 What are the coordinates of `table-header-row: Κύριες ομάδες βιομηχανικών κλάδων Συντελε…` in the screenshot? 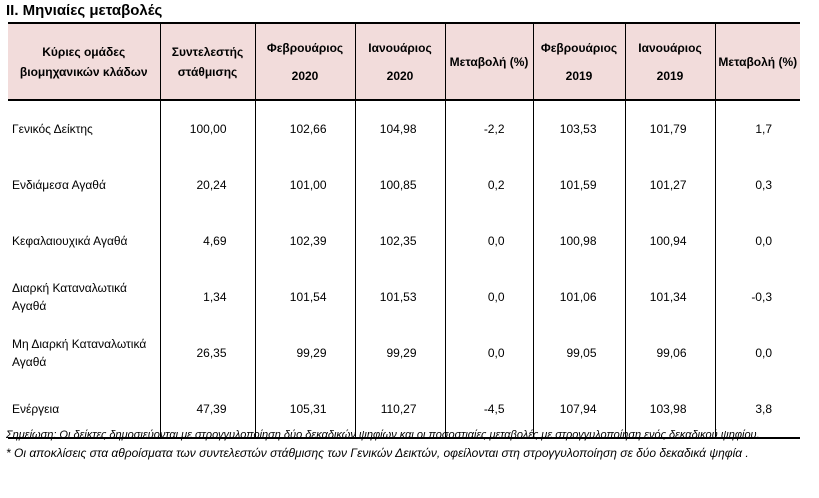 It's located at (404, 61).